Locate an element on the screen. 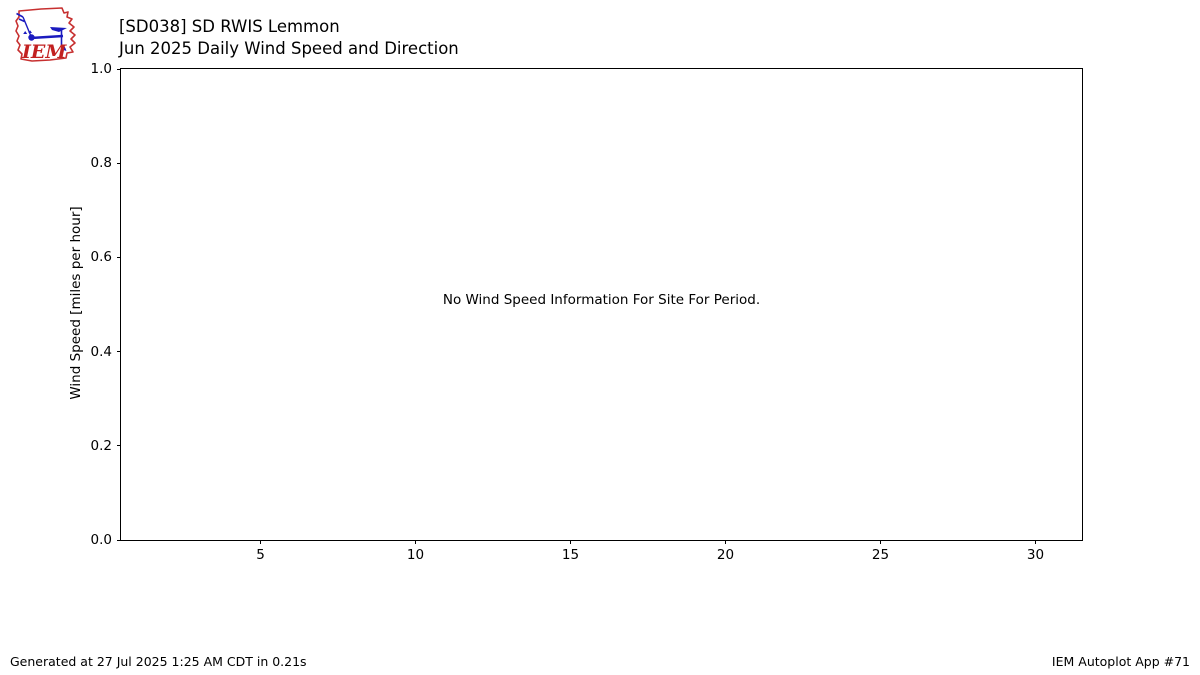 The height and width of the screenshot is (675, 1200). y-tick-label: 1.0 is located at coordinates (101, 69).